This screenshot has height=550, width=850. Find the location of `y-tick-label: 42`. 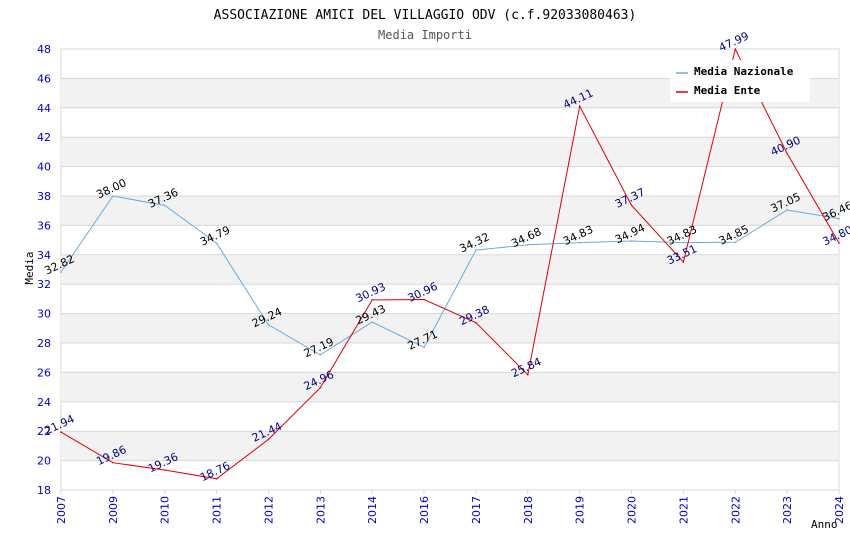

y-tick-label: 42 is located at coordinates (44, 137).